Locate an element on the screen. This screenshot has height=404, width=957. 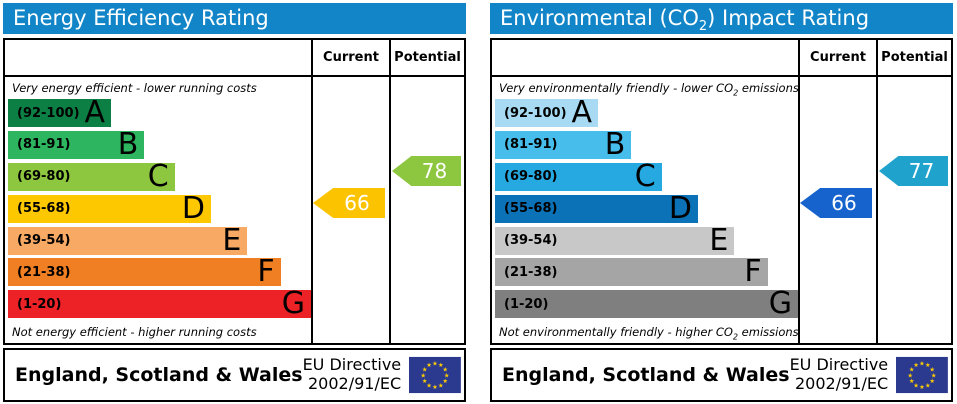
potential-rating-arrow: 78 is located at coordinates (426, 171).